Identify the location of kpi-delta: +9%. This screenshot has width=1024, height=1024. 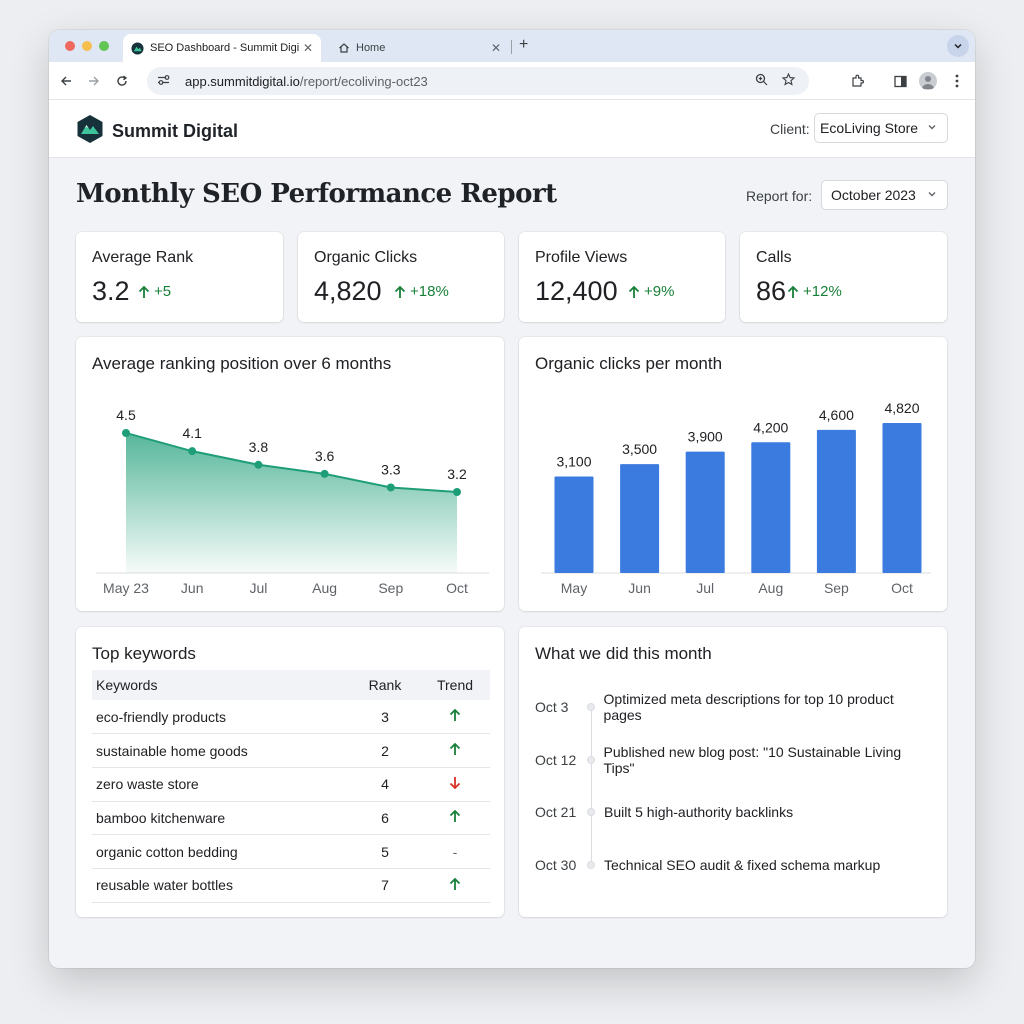
(651, 291).